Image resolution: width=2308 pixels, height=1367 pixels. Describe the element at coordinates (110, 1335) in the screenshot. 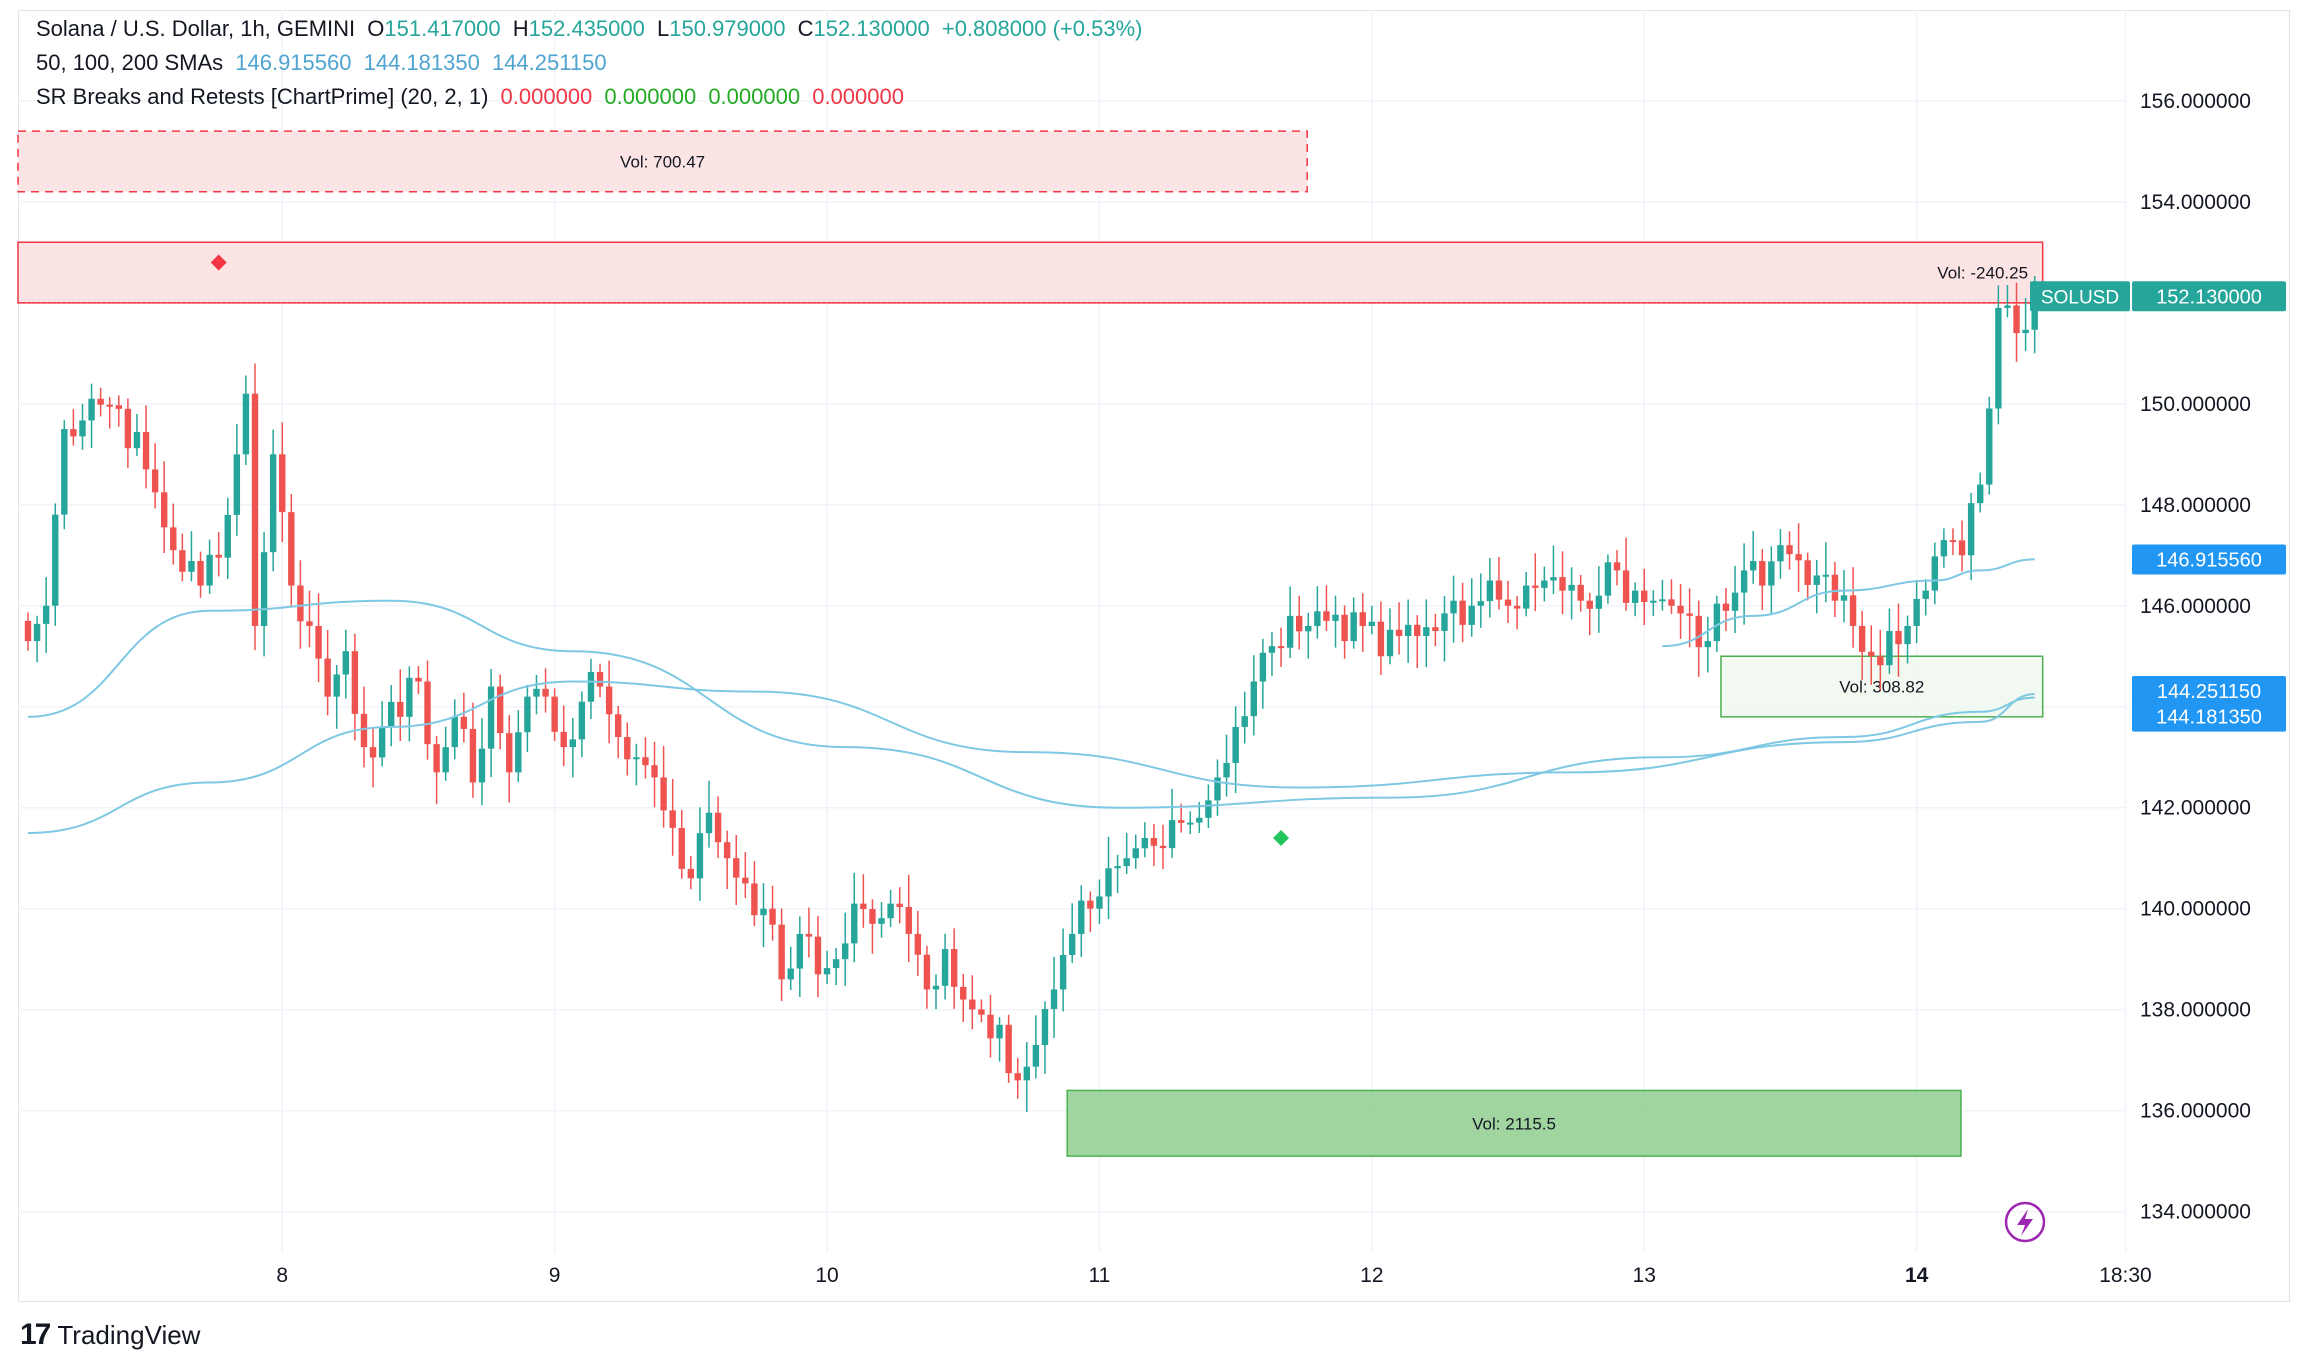

I see `tradingview-logo: 17 TradingView` at that location.